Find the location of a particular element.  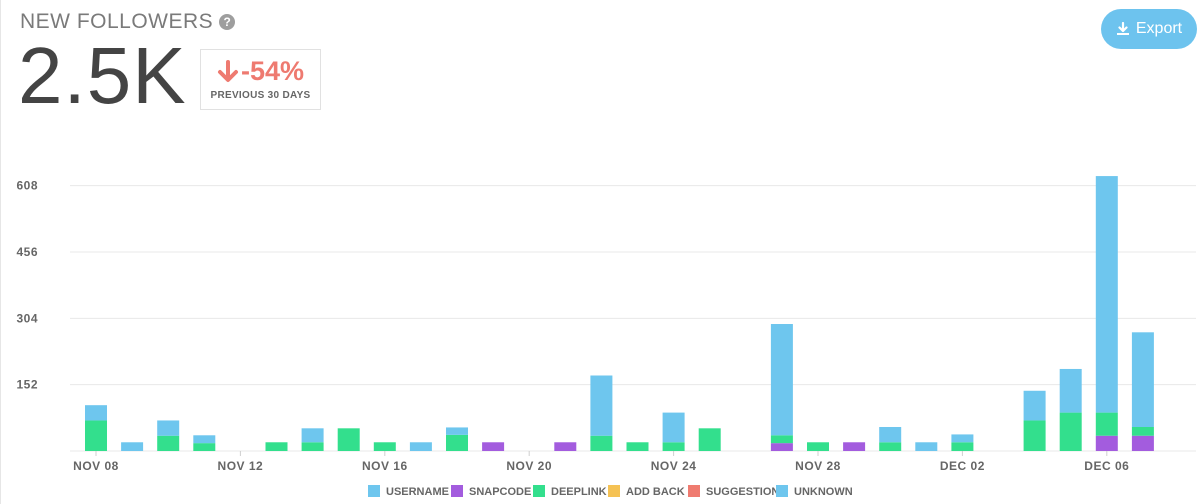

legend-label-add_back: ADD BACK is located at coordinates (655, 492).